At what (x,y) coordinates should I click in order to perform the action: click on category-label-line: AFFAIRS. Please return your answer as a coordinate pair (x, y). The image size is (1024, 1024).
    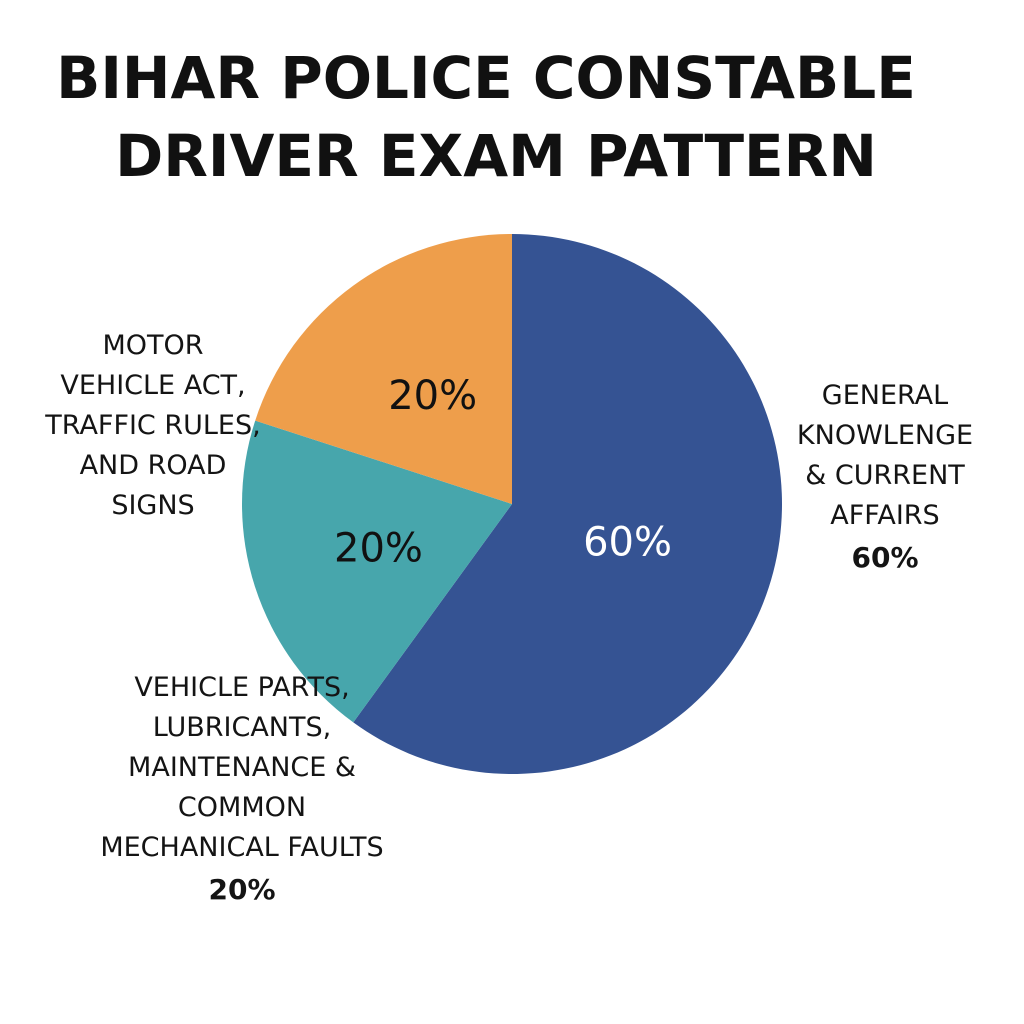
    Looking at the image, I should click on (885, 515).